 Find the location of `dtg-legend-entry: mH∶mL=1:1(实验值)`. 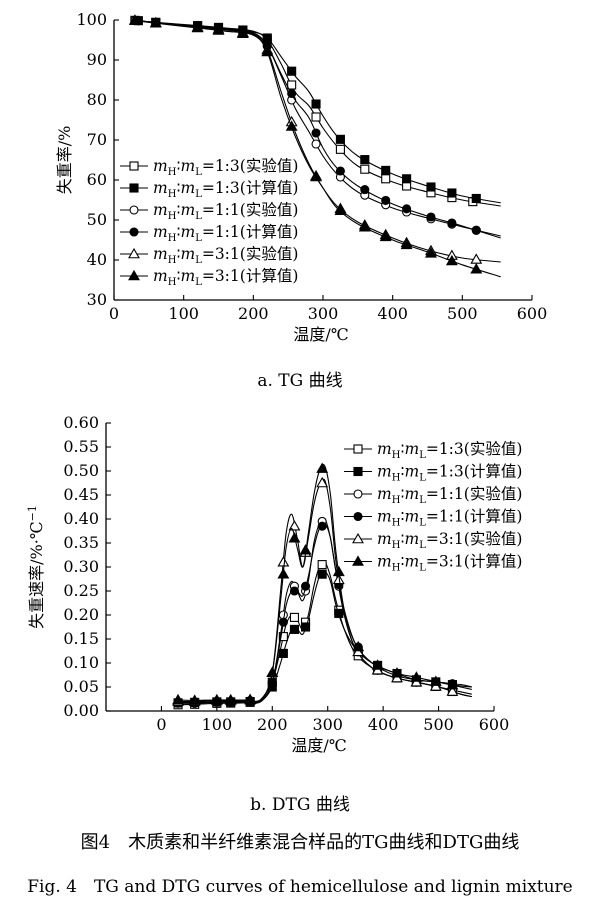

dtg-legend-entry: mH∶mL=1:1(实验值) is located at coordinates (449, 495).